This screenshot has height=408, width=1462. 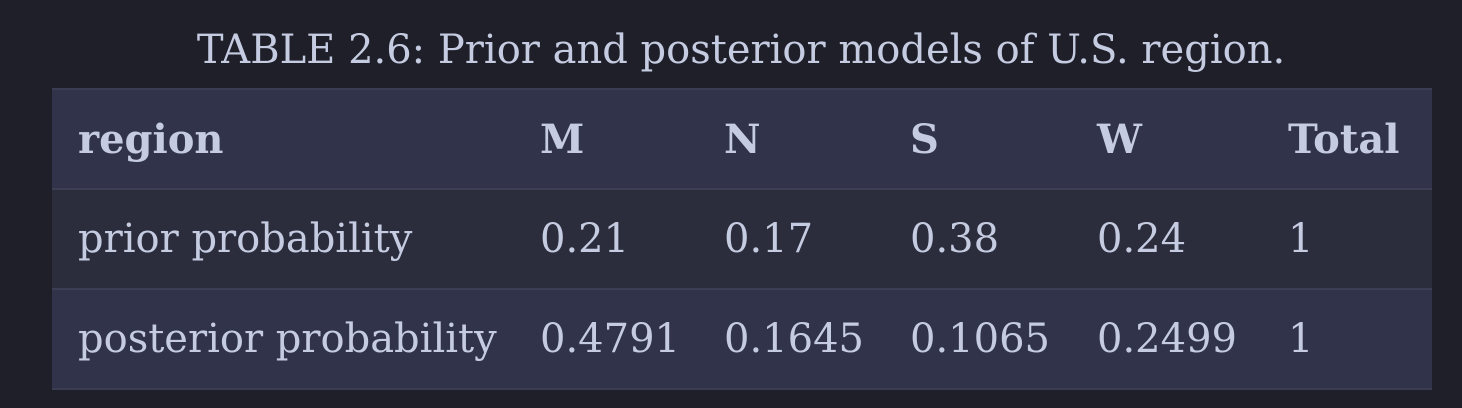 What do you see at coordinates (980, 339) in the screenshot?
I see `table-cell: 0.1065` at bounding box center [980, 339].